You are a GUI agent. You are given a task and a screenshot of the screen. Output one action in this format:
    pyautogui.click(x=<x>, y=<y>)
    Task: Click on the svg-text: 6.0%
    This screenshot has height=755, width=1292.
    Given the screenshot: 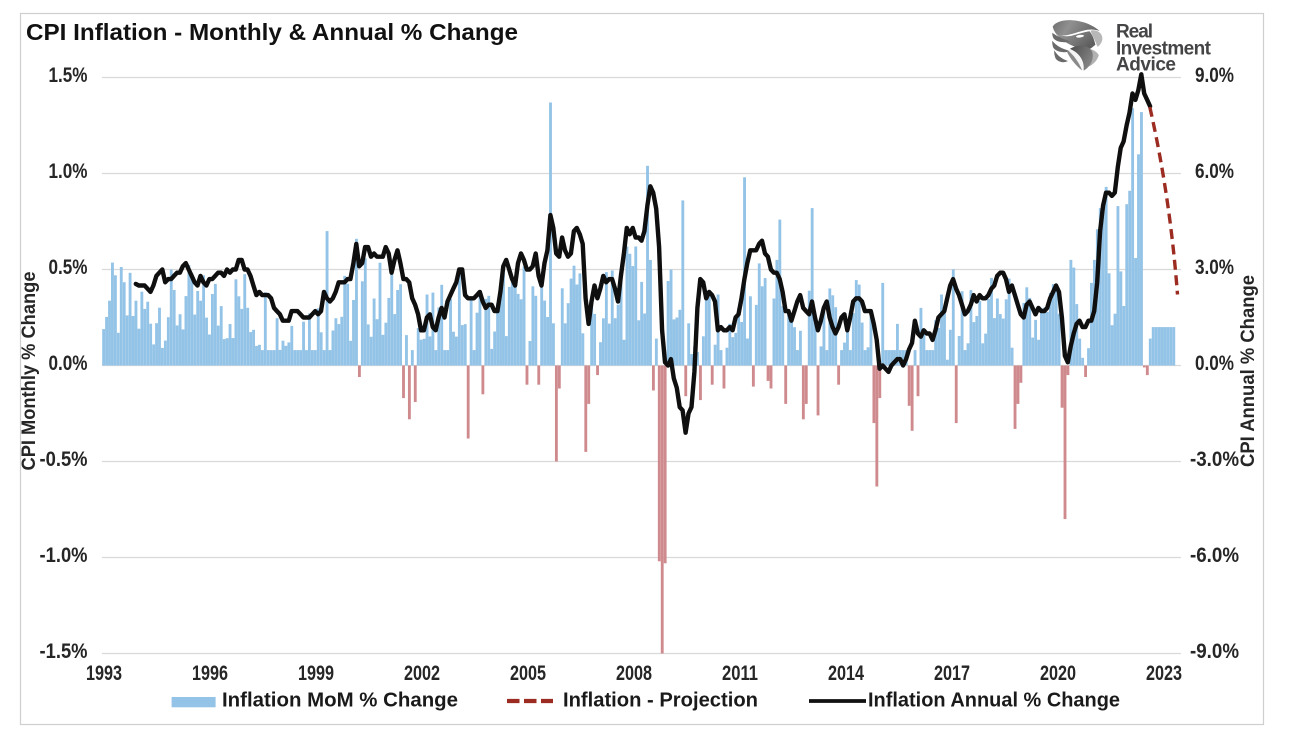 What is the action you would take?
    pyautogui.click(x=1214, y=171)
    